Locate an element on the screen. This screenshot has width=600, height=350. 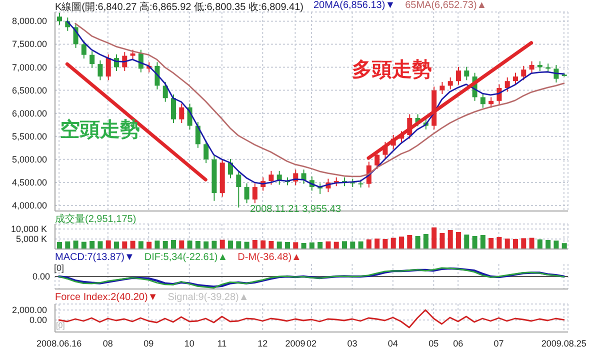
x-tick-label: 2008.06.16 is located at coordinates (59, 343).